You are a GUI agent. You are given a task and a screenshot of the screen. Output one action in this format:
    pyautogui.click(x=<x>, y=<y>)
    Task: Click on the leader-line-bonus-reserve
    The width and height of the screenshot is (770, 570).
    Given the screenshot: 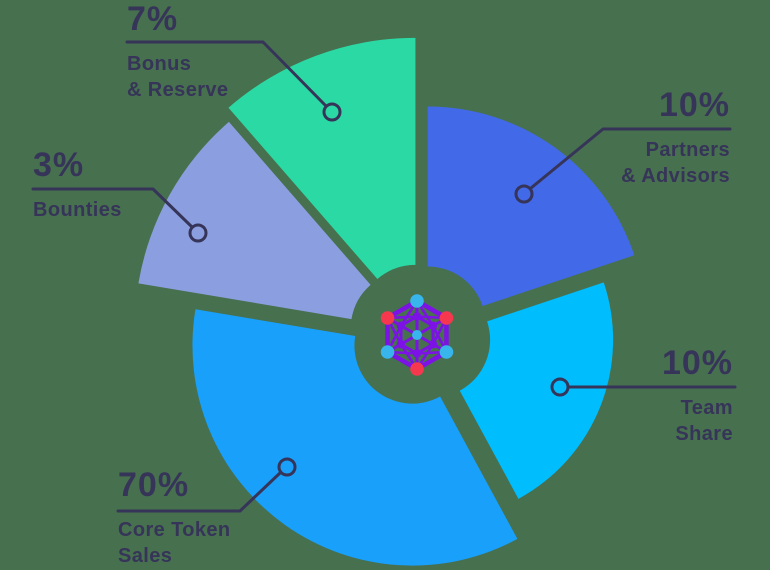 What is the action you would take?
    pyautogui.click(x=226, y=74)
    